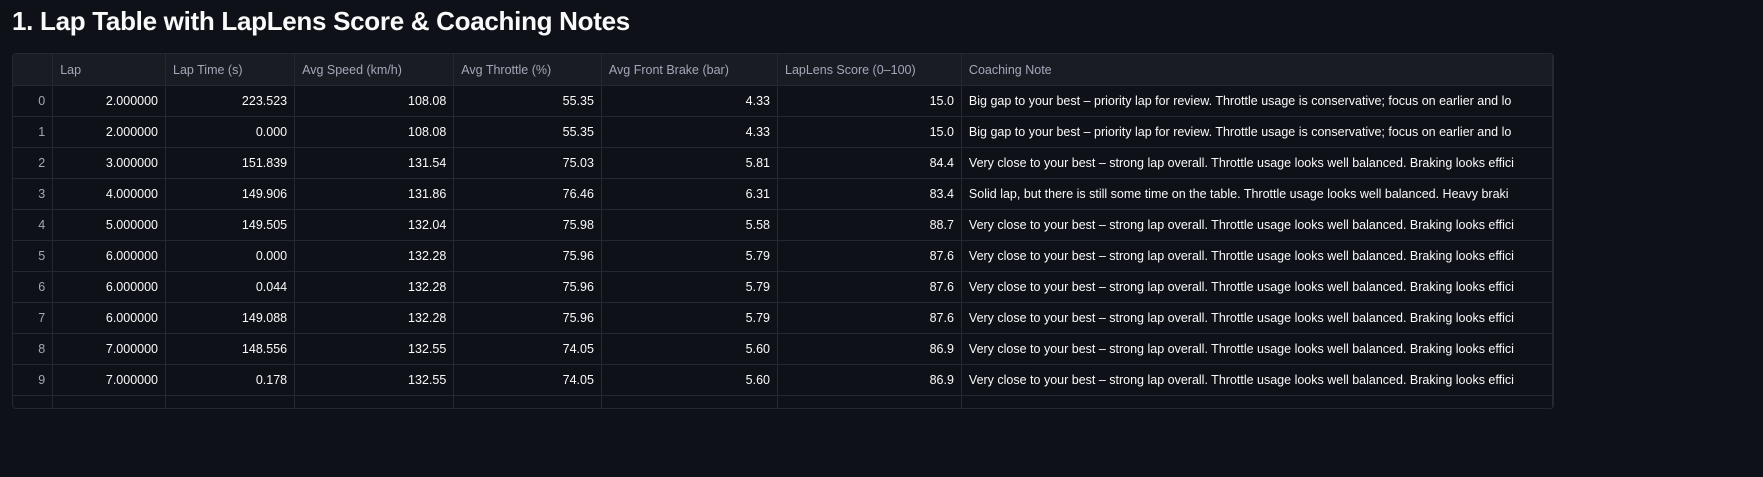 This screenshot has height=477, width=1763. I want to click on column-header: LapLens Score (0–100), so click(869, 70).